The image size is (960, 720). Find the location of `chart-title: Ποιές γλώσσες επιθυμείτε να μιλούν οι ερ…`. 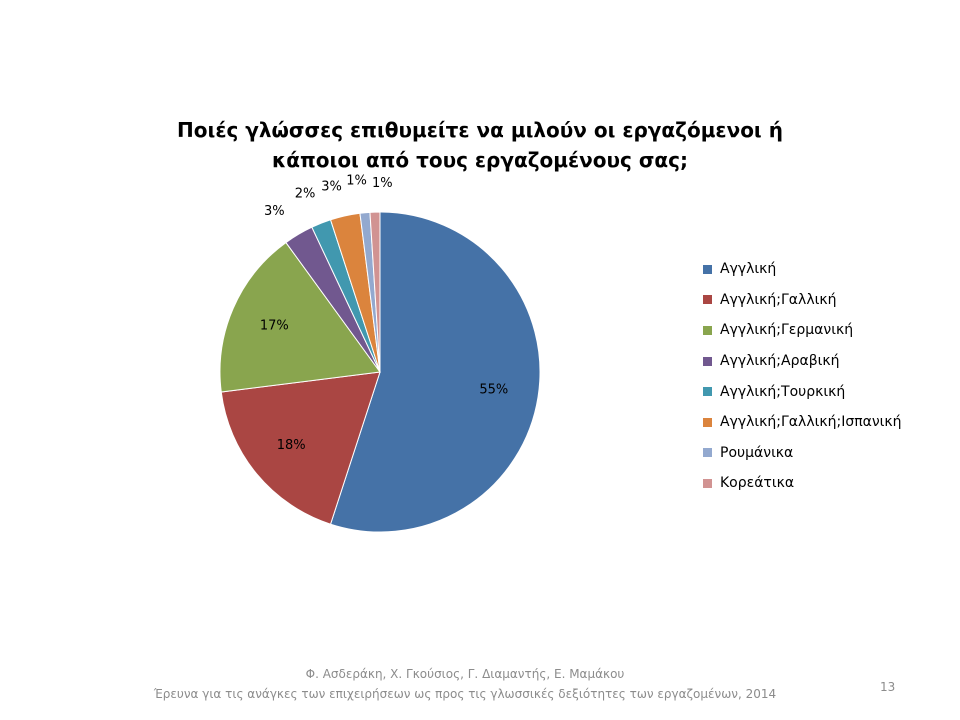

chart-title: Ποιές γλώσσες επιθυμείτε να μιλούν οι ερ… is located at coordinates (480, 145).